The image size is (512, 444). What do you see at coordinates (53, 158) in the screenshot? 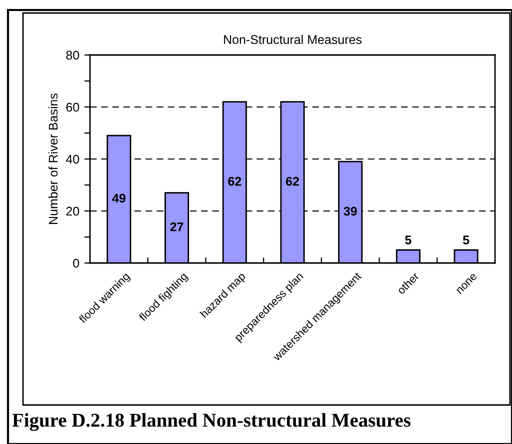
I see `y-axis-title: Number of River Basins` at bounding box center [53, 158].